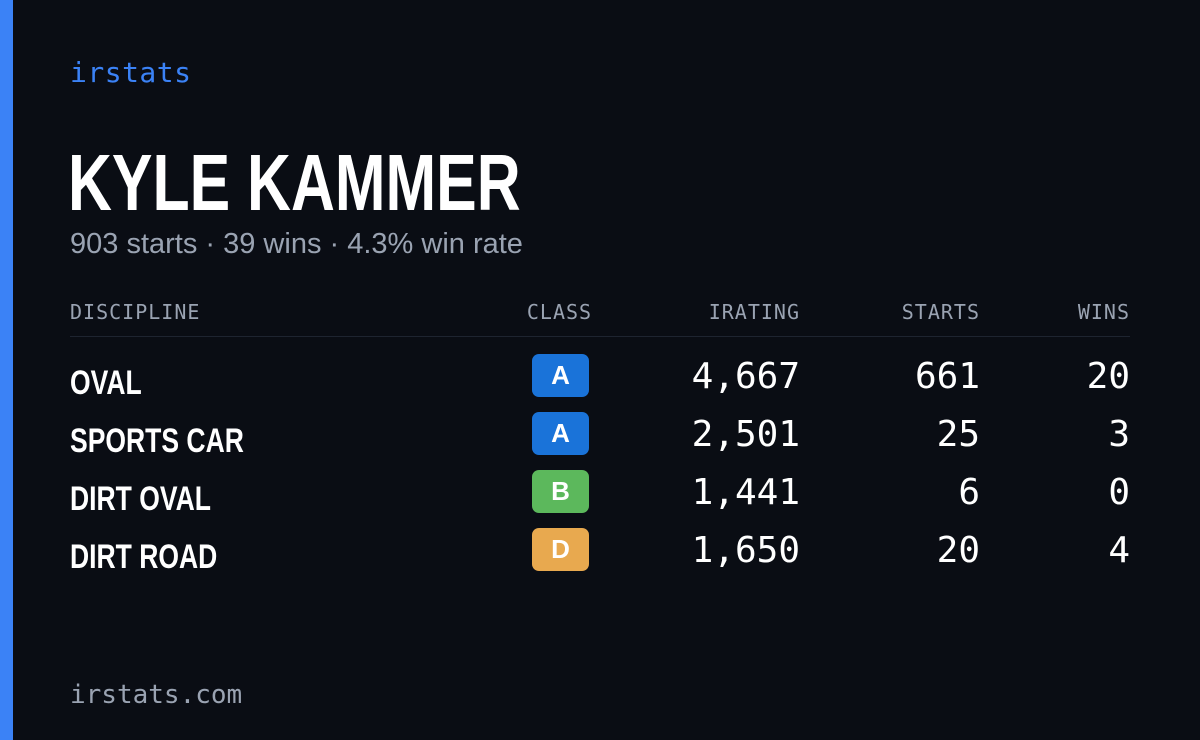 This screenshot has width=1200, height=740. Describe the element at coordinates (106, 383) in the screenshot. I see `discipline-name: OVAL` at that location.